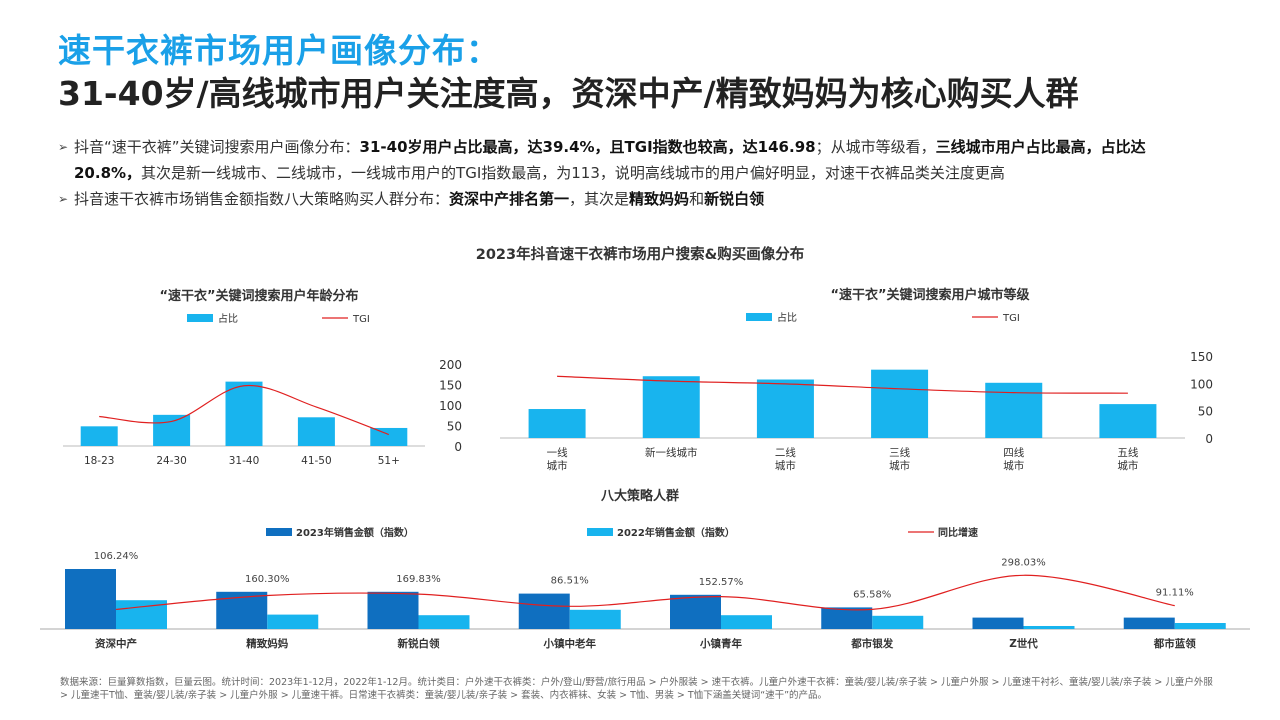 This screenshot has height=720, width=1280. What do you see at coordinates (1201, 384) in the screenshot?
I see `chart2-y-tick: 100` at bounding box center [1201, 384].